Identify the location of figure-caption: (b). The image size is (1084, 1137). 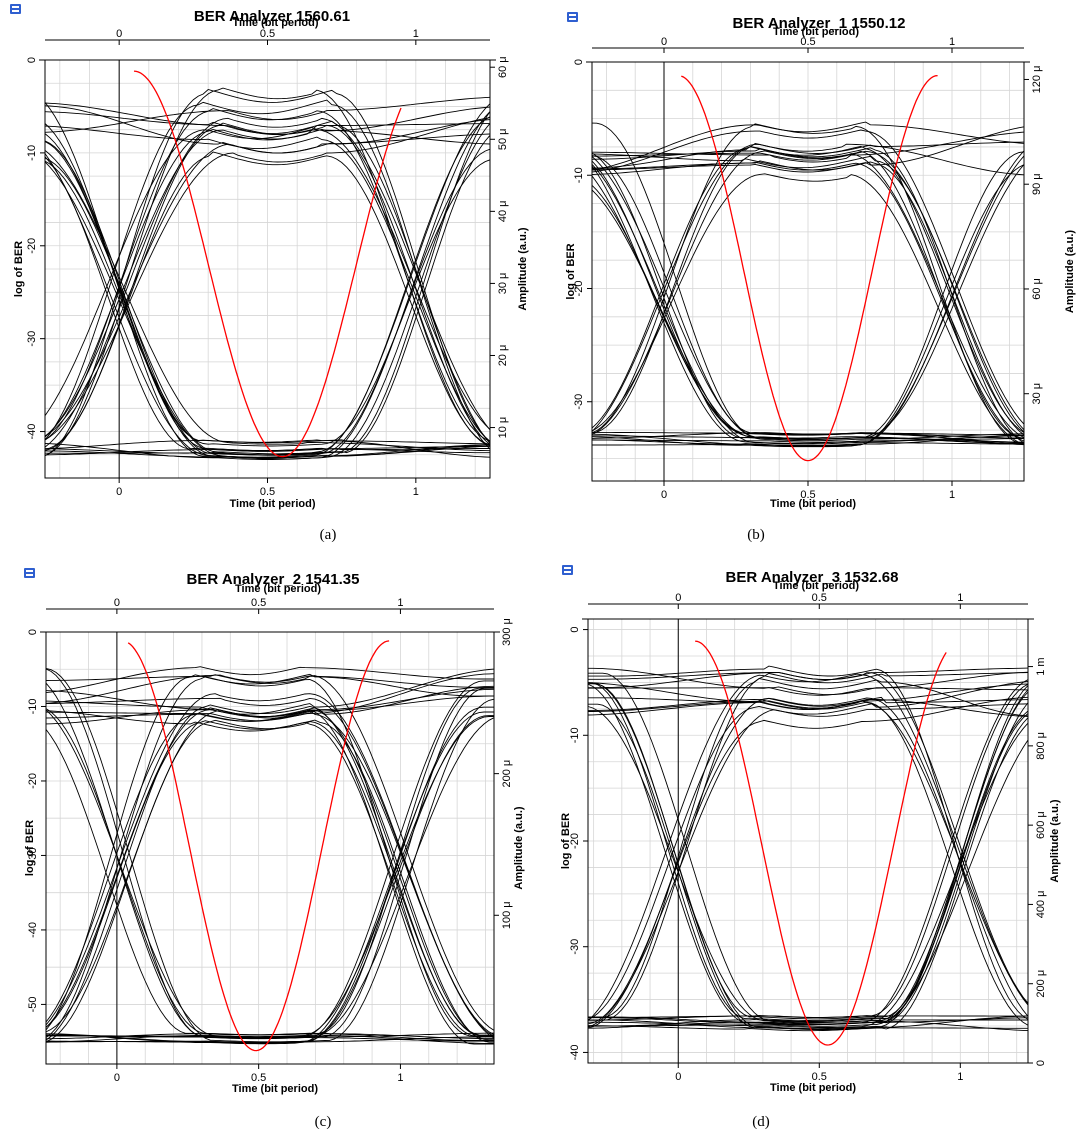
(756, 535).